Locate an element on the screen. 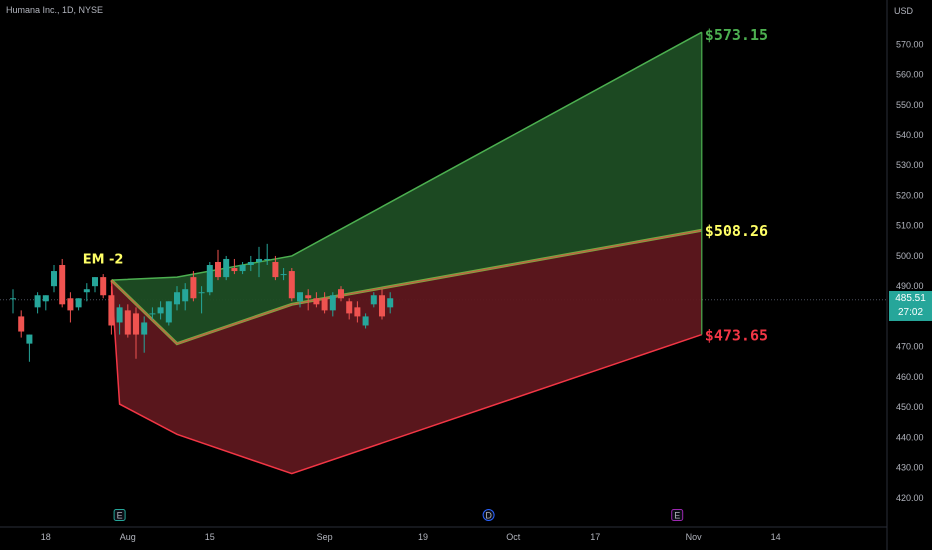  price-tick-label: 460.00 is located at coordinates (910, 377).